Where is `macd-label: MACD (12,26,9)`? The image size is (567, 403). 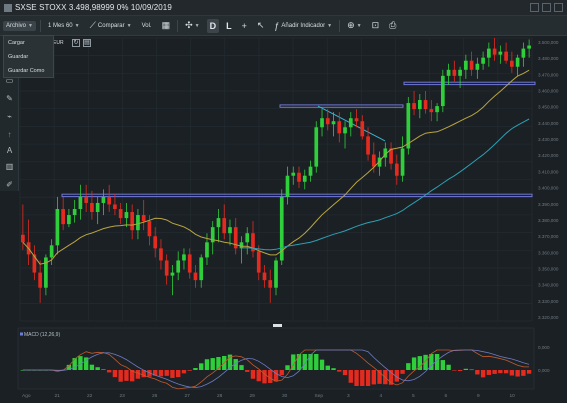 macd-label: MACD (12,26,9) is located at coordinates (42, 335).